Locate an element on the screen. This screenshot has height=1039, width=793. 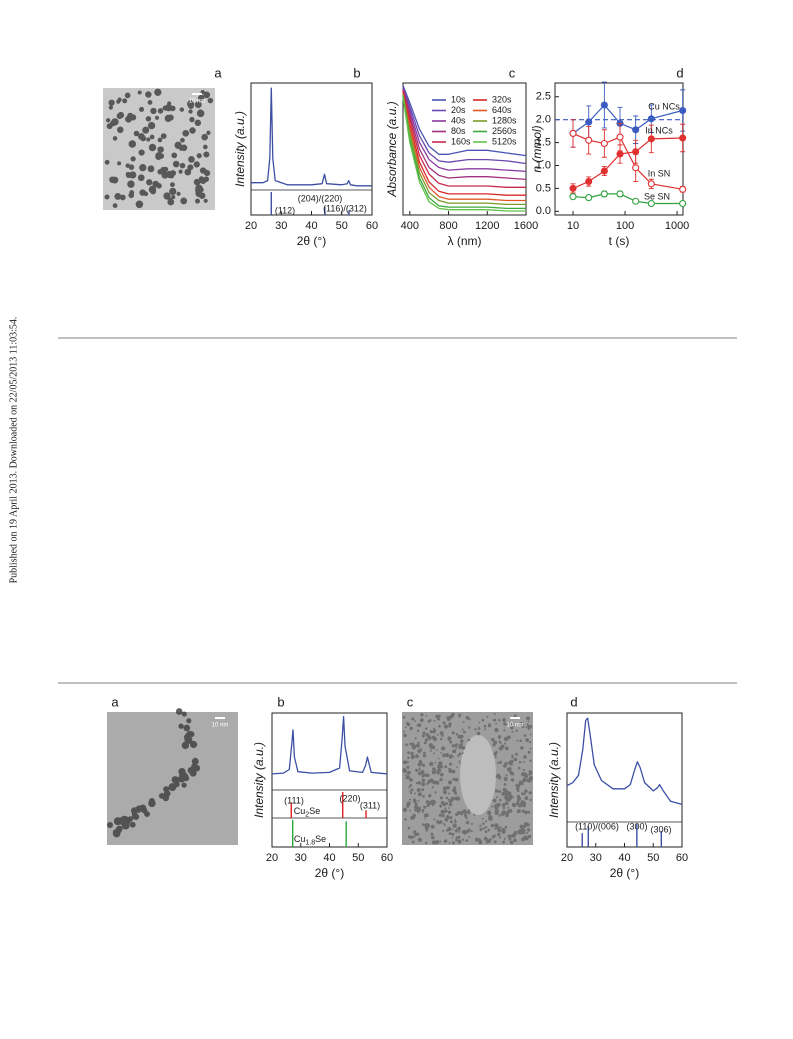
legend-label: 2560s is located at coordinates (504, 131).